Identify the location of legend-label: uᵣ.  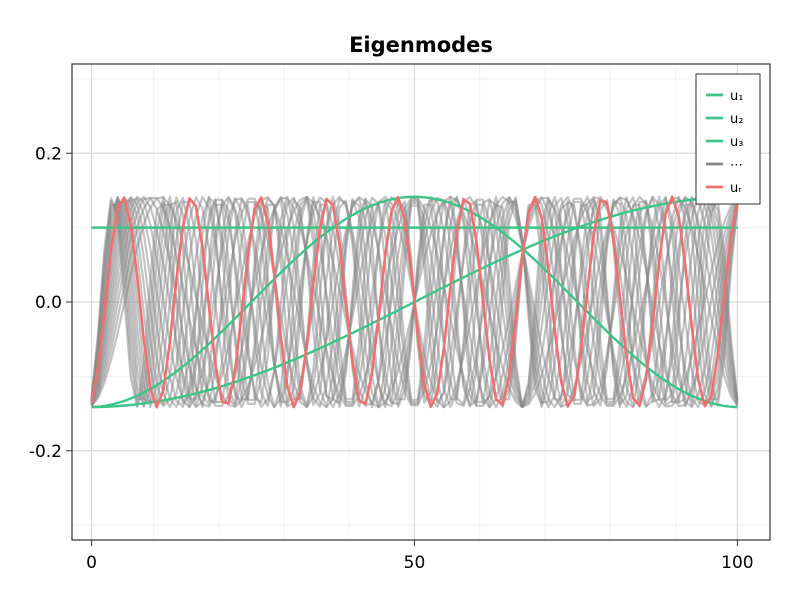
(736, 188).